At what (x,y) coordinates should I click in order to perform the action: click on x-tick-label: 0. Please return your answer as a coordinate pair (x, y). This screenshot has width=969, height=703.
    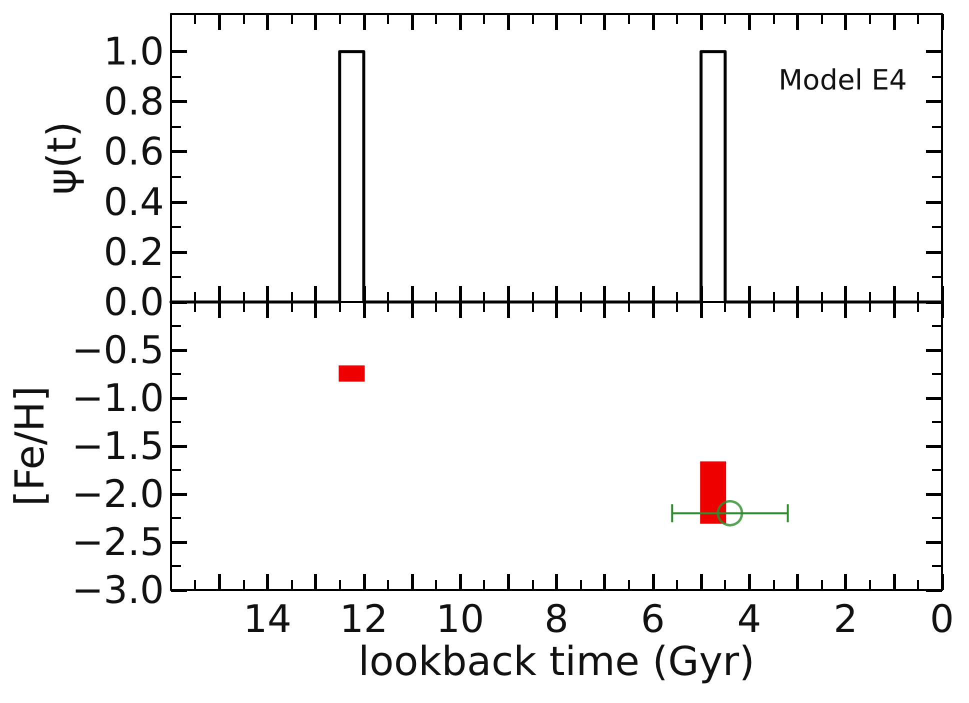
    Looking at the image, I should click on (942, 619).